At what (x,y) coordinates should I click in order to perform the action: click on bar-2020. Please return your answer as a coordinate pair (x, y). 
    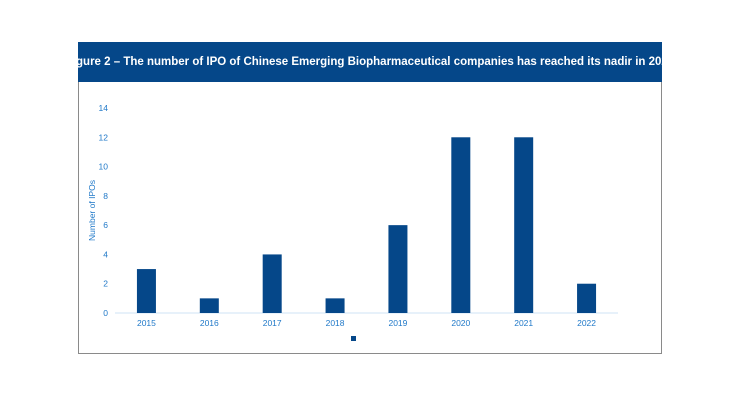
    Looking at the image, I should click on (461, 225).